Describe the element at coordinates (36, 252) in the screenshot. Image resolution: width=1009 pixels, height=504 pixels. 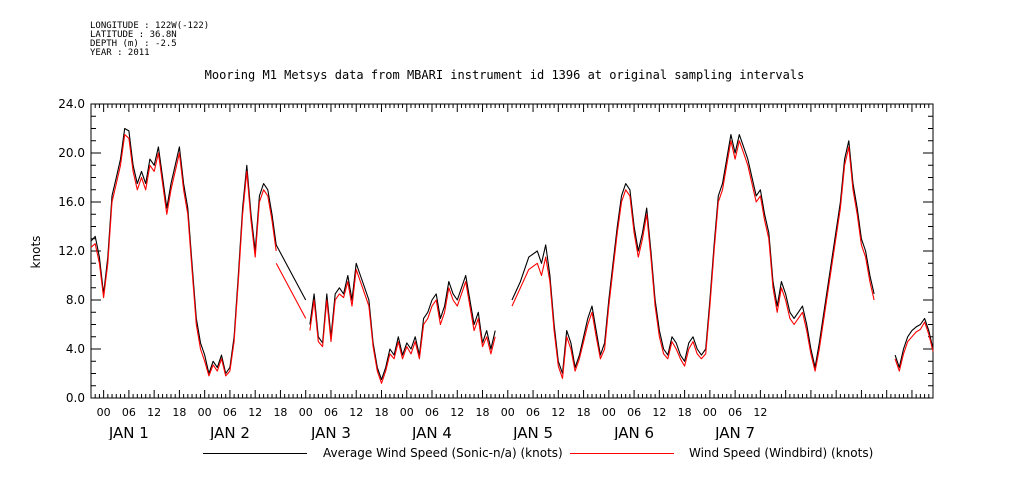
I see `y-axis-label: knots` at that location.